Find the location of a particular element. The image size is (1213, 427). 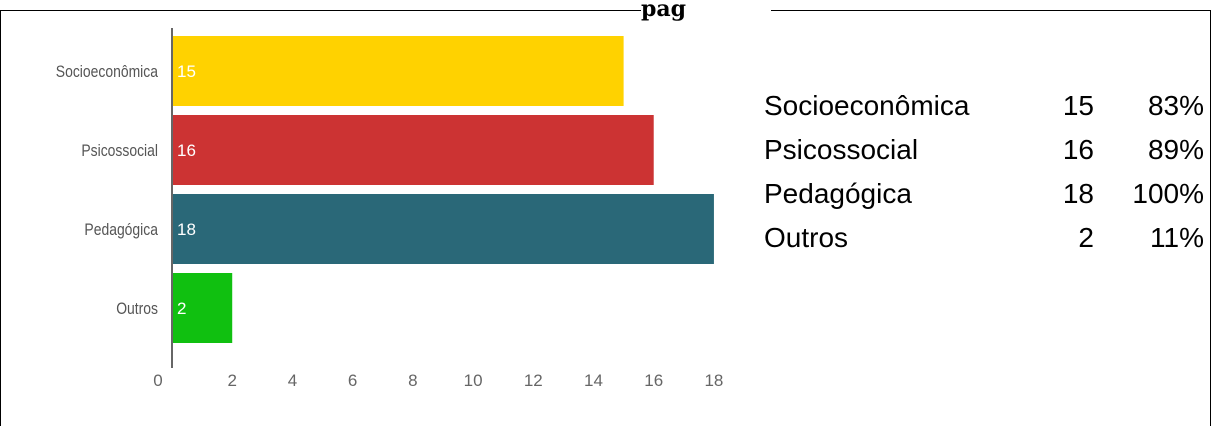

summary-percent: 100% is located at coordinates (1168, 193).